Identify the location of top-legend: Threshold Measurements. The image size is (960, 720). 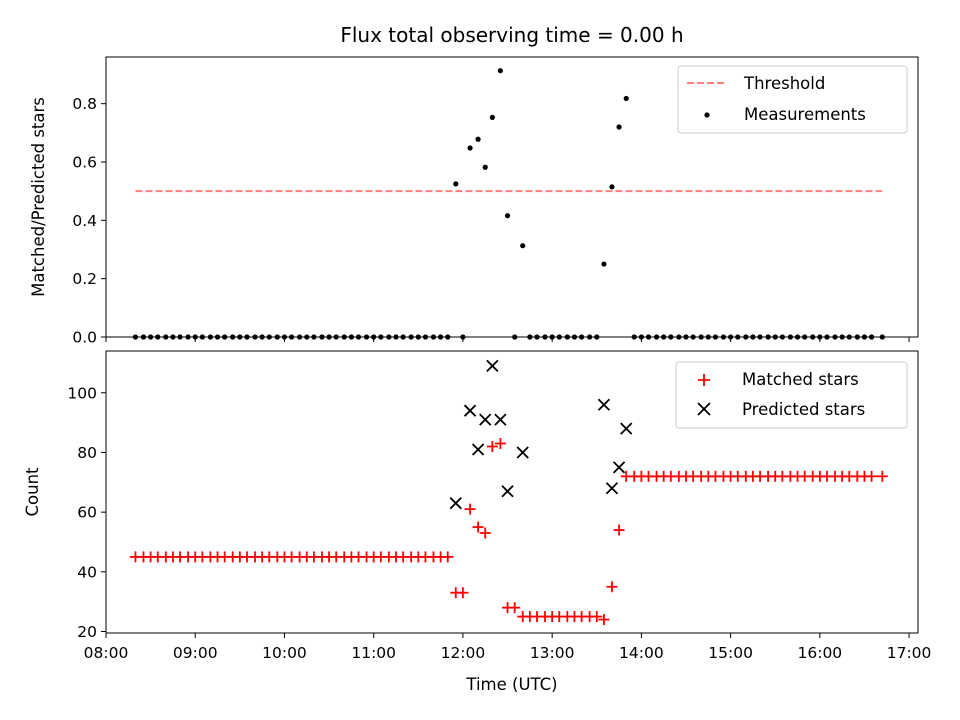
(792, 99).